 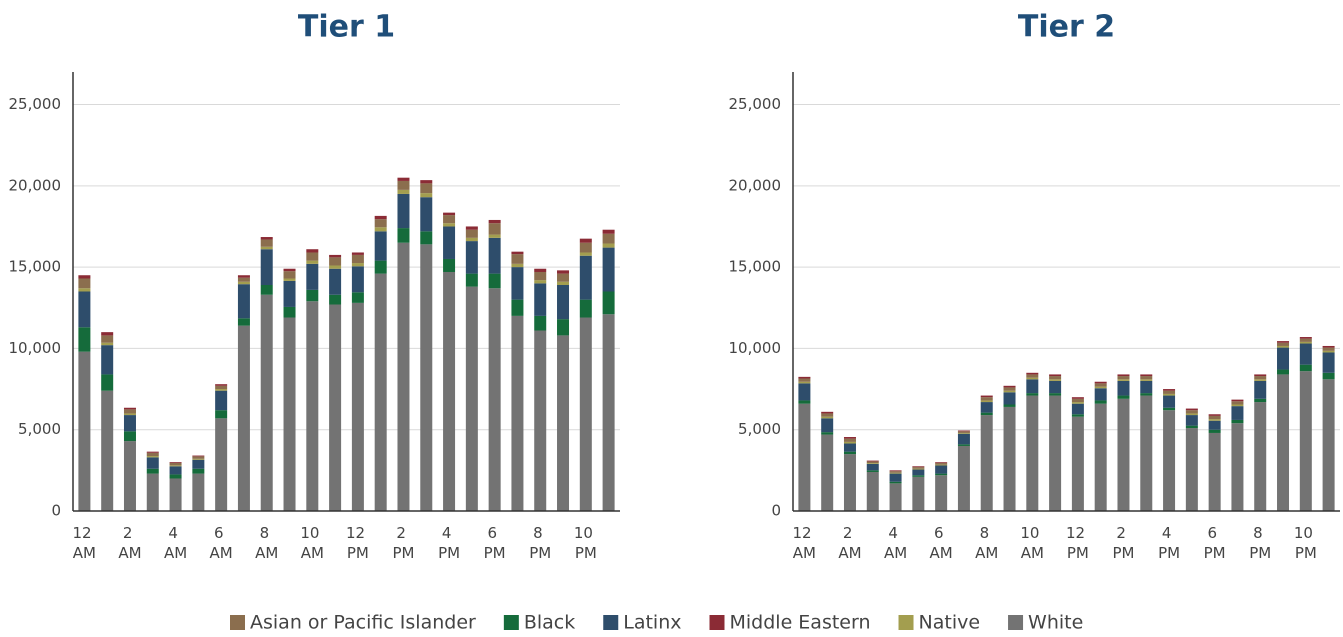 I want to click on x-tick-label: 6 PM, so click(x=1215, y=543).